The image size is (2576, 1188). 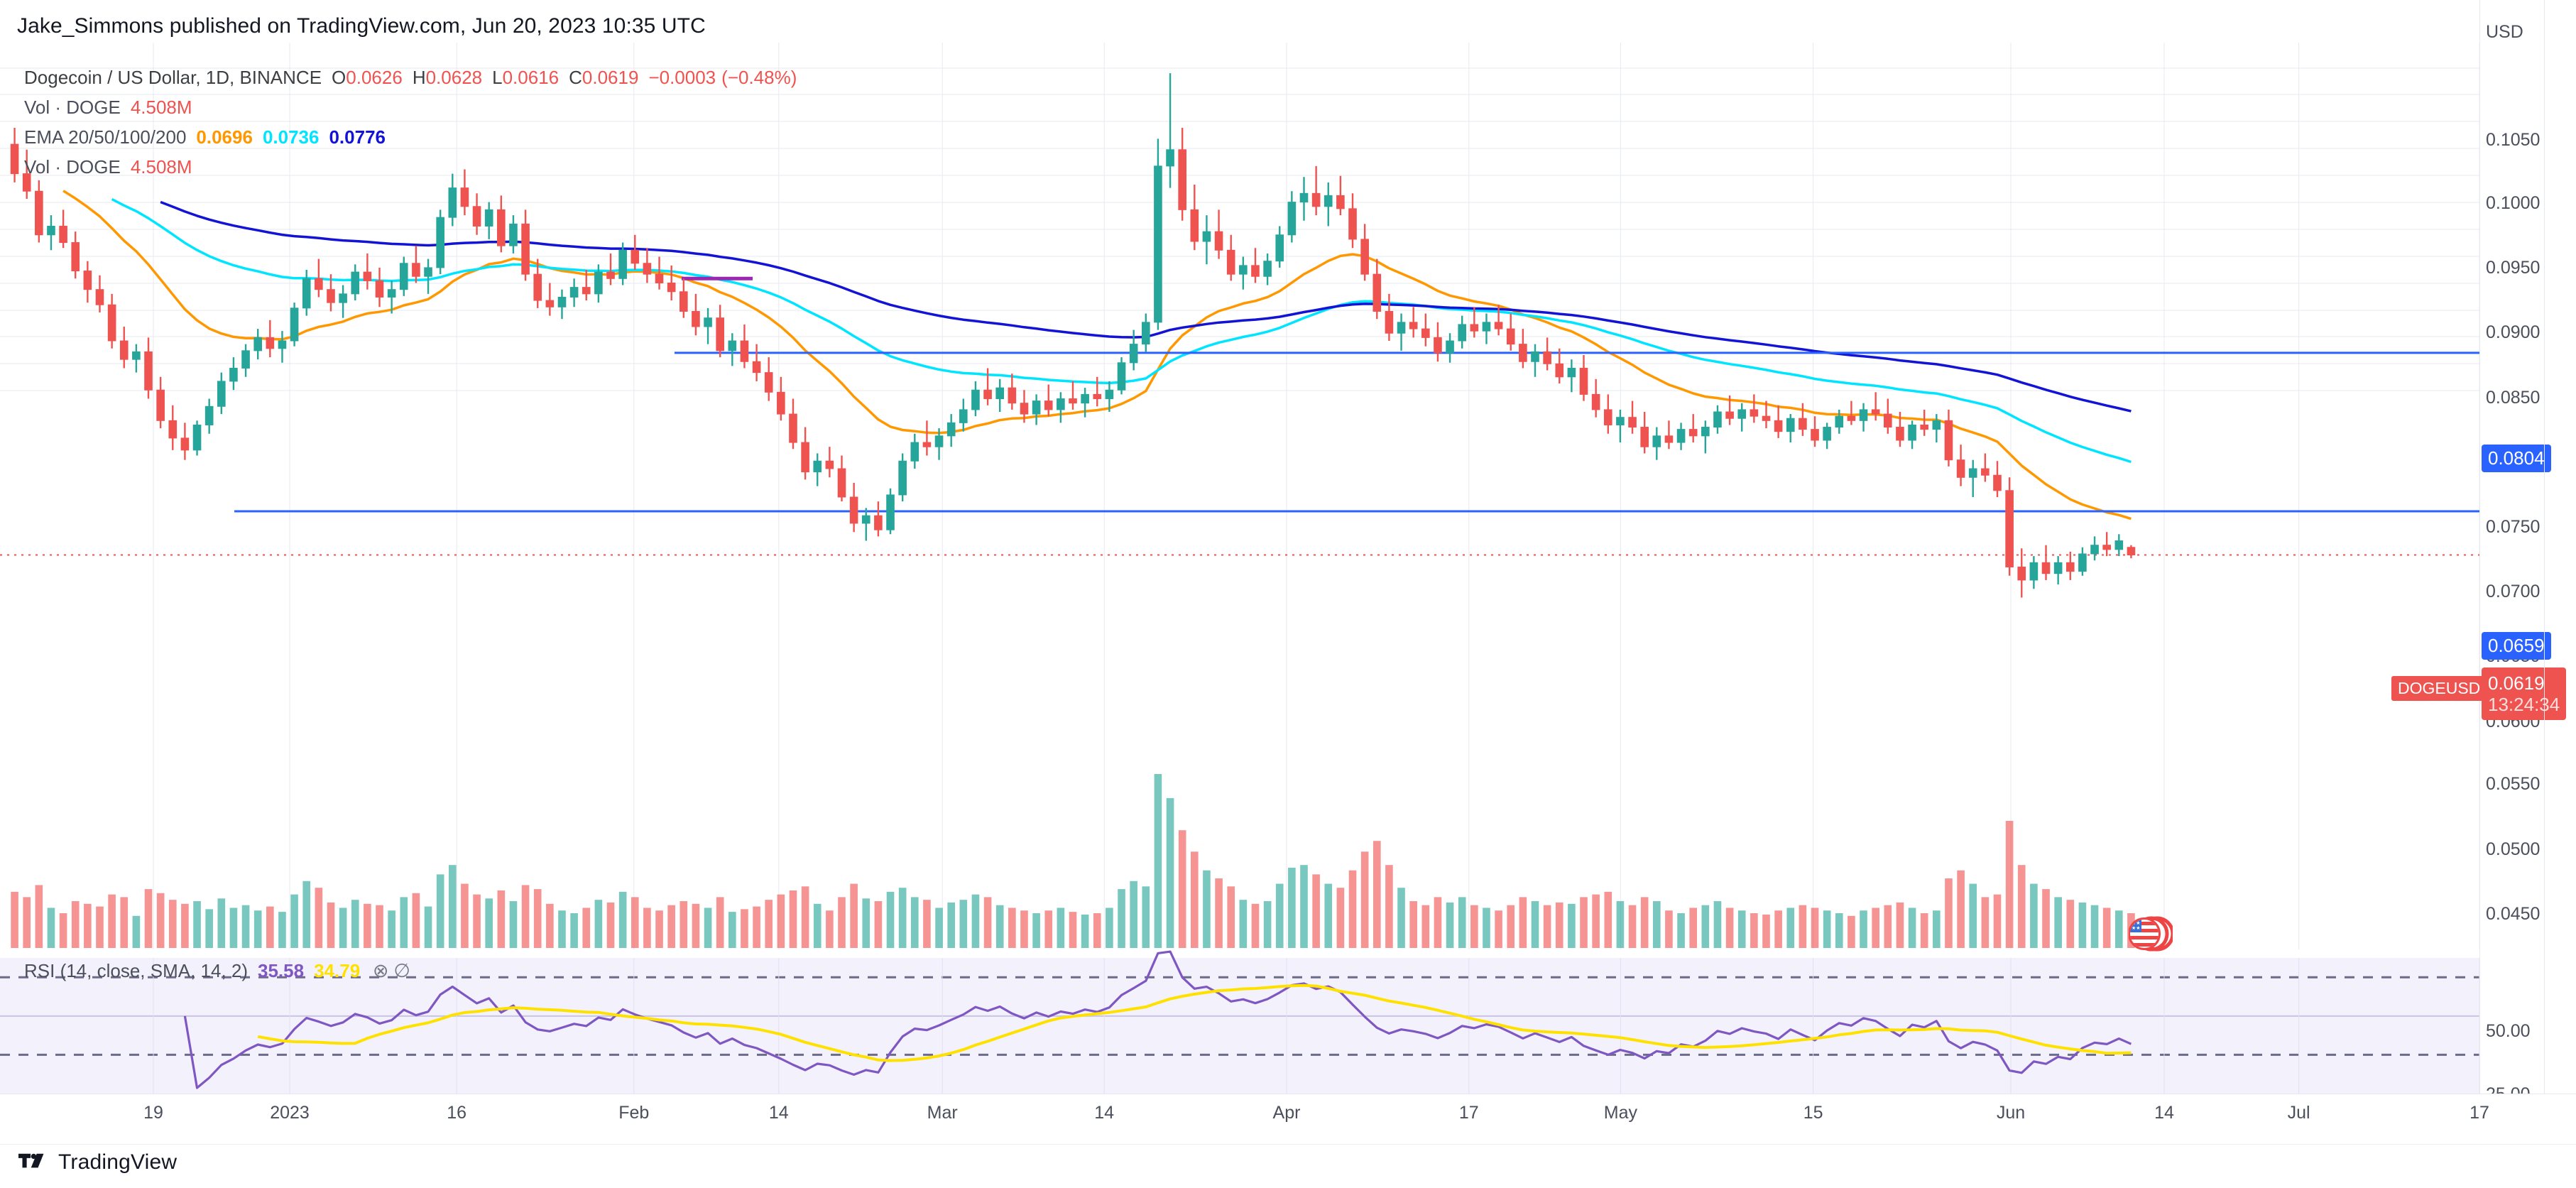 I want to click on legend-volume-label-2: Vol · DOGE, so click(x=72, y=167).